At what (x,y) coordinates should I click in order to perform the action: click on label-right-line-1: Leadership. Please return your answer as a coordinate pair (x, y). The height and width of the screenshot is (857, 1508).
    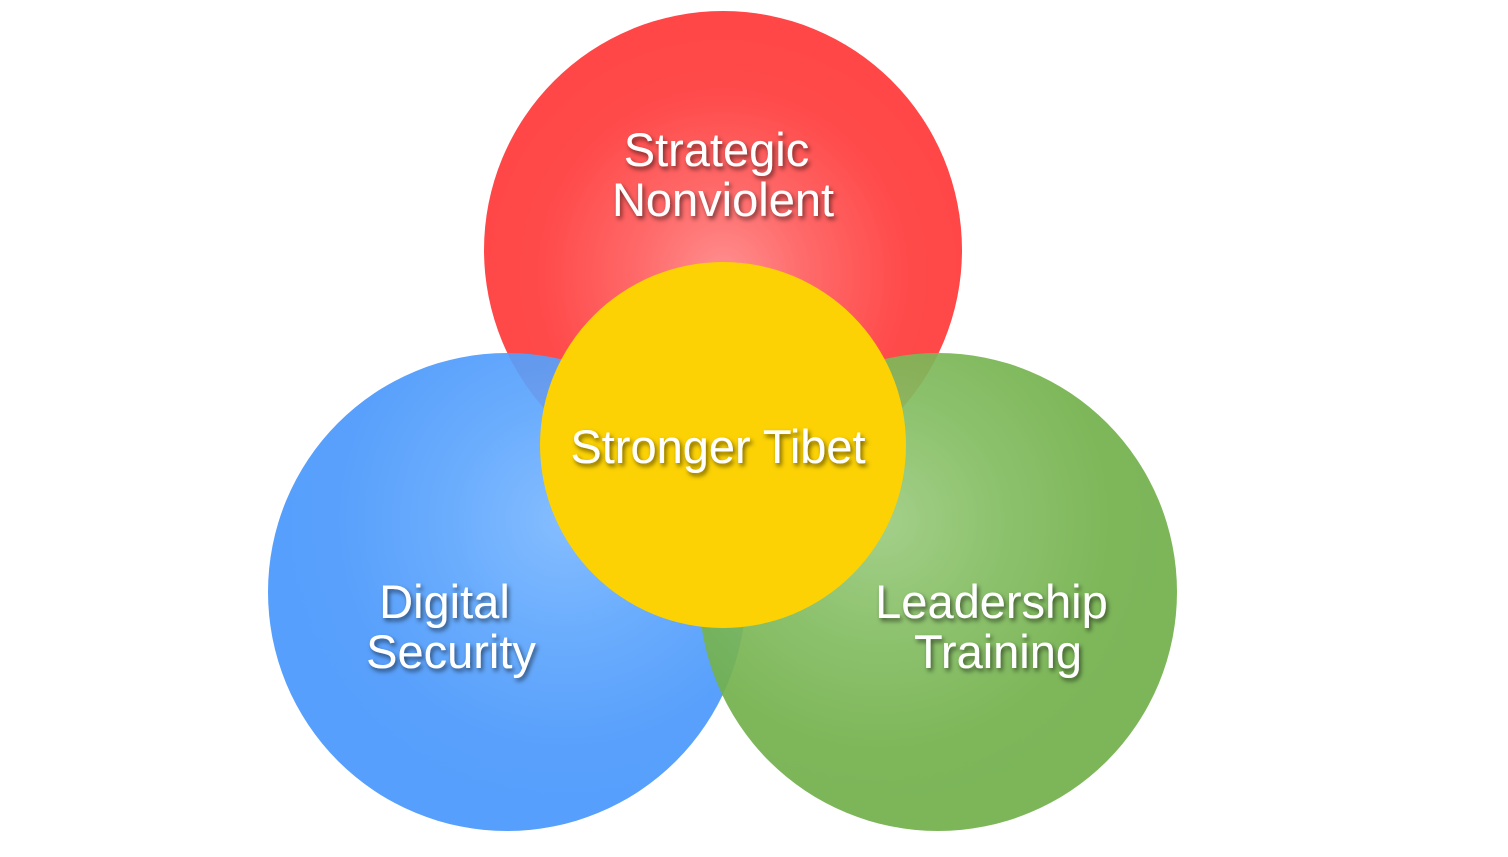
    Looking at the image, I should click on (991, 601).